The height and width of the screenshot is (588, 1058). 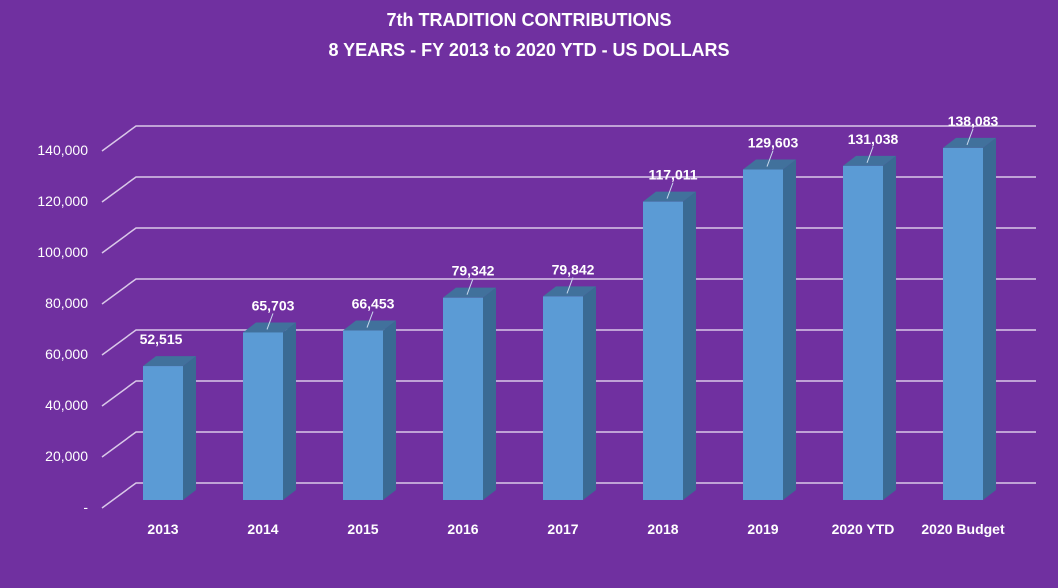 I want to click on y-tick-label: 80,000, so click(x=66, y=303).